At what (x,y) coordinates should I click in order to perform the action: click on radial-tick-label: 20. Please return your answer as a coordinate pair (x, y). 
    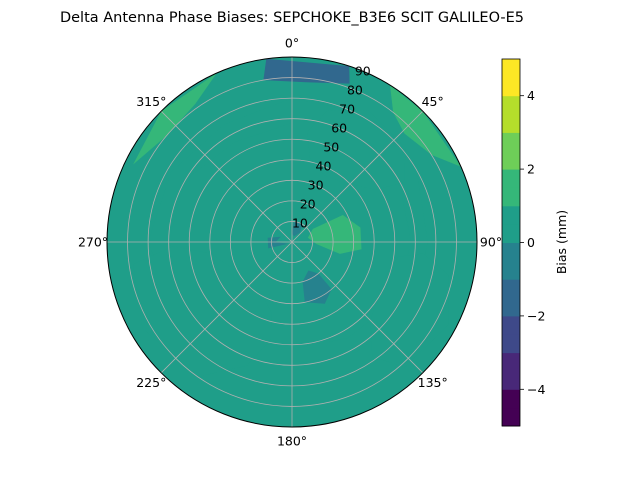
    Looking at the image, I should click on (308, 204).